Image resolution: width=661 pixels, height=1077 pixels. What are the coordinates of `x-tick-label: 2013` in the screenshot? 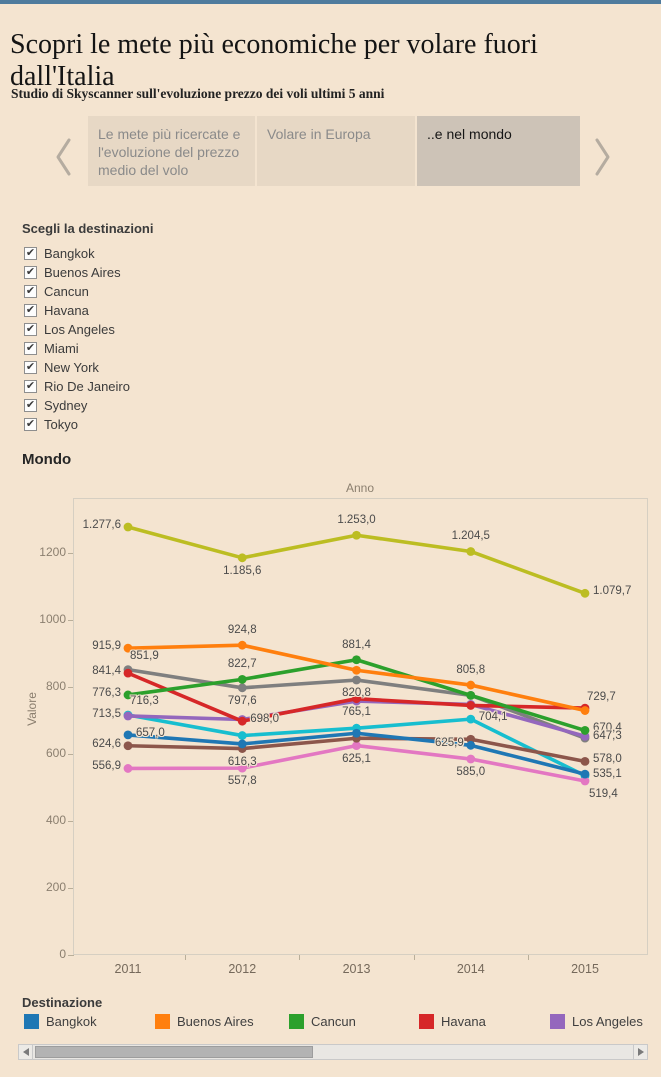 It's located at (356, 969).